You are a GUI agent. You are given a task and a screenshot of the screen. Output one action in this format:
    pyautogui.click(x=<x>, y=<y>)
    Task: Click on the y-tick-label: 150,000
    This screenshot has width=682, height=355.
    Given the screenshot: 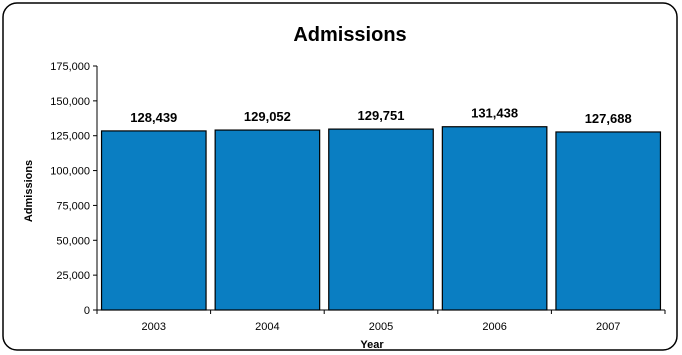 What is the action you would take?
    pyautogui.click(x=70, y=102)
    